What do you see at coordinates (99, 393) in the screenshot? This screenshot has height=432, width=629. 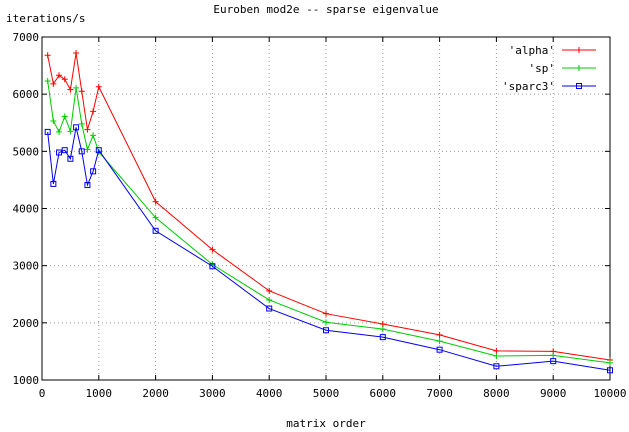 I see `x-tick-label: 1000` at bounding box center [99, 393].